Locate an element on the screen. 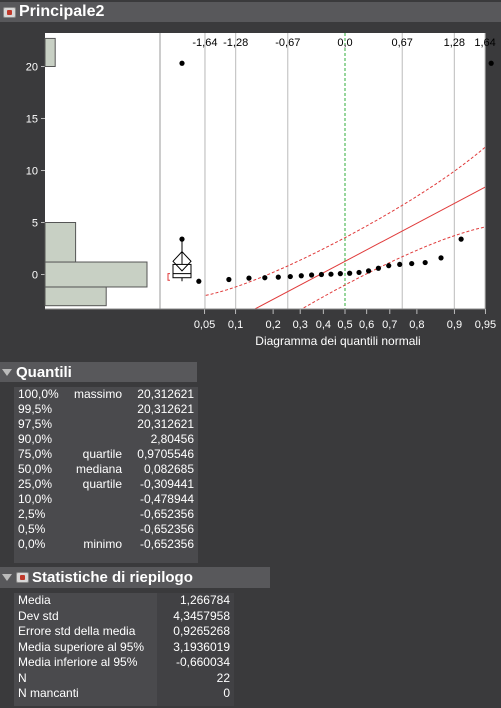 This screenshot has height=708, width=501. quantile-pct: 2,5% is located at coordinates (32, 514).